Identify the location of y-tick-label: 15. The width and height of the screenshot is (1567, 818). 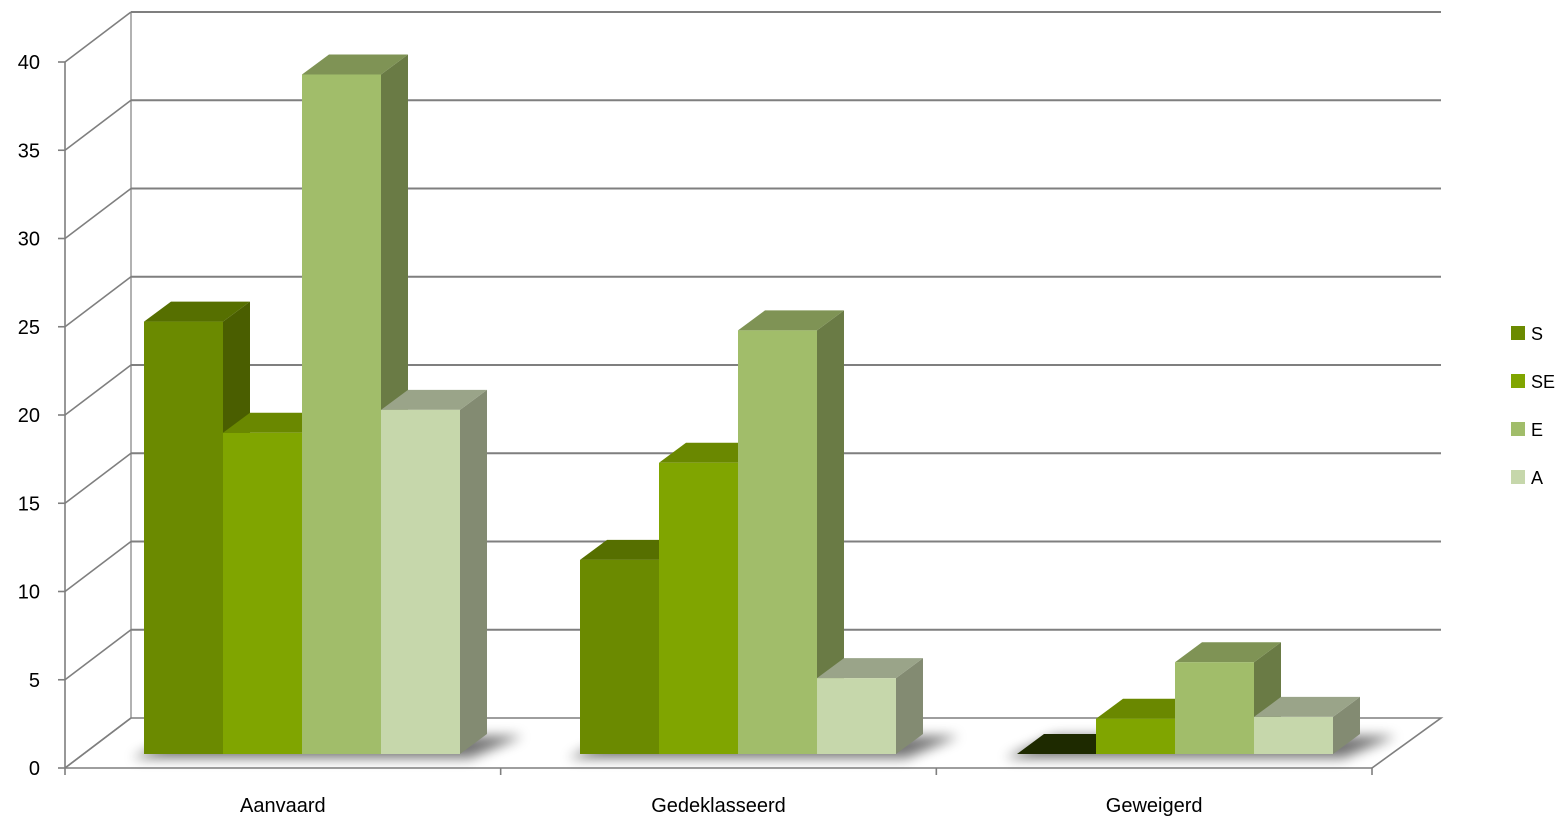
(29, 504).